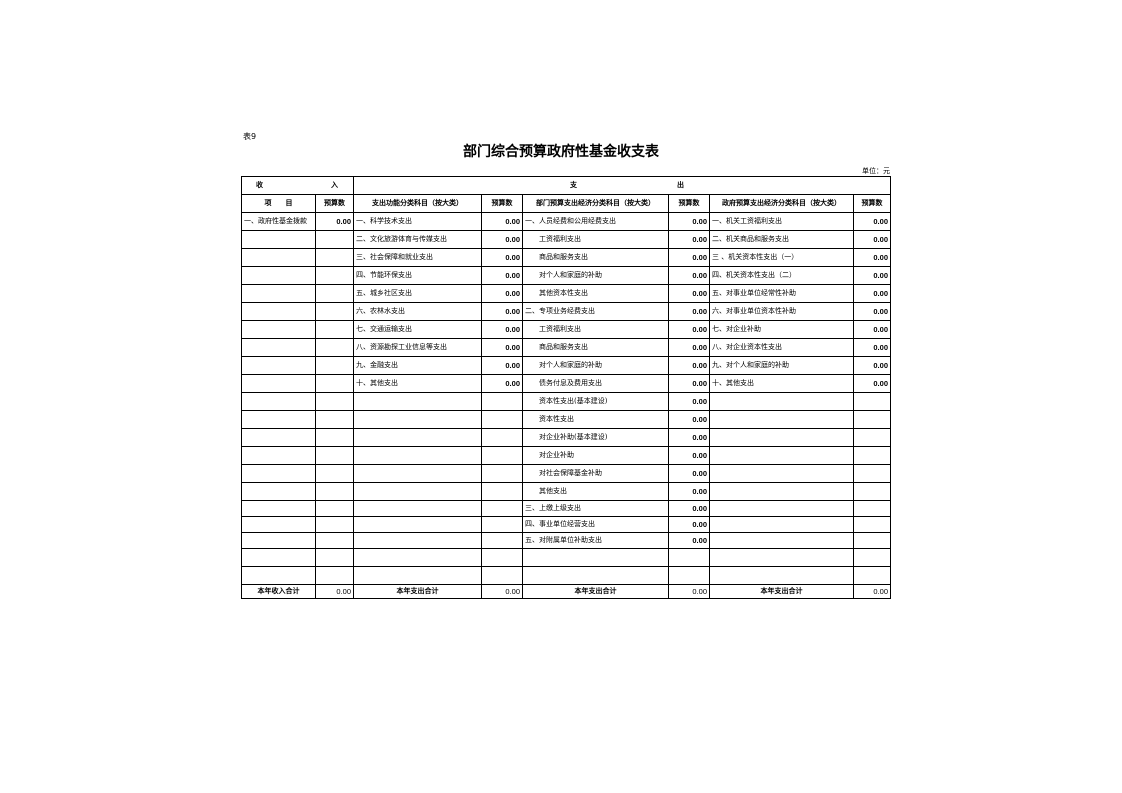 Image resolution: width=1122 pixels, height=793 pixels. Describe the element at coordinates (417, 347) in the screenshot. I see `cell-function-category: 八、资源勘探工业信息等支出` at that location.